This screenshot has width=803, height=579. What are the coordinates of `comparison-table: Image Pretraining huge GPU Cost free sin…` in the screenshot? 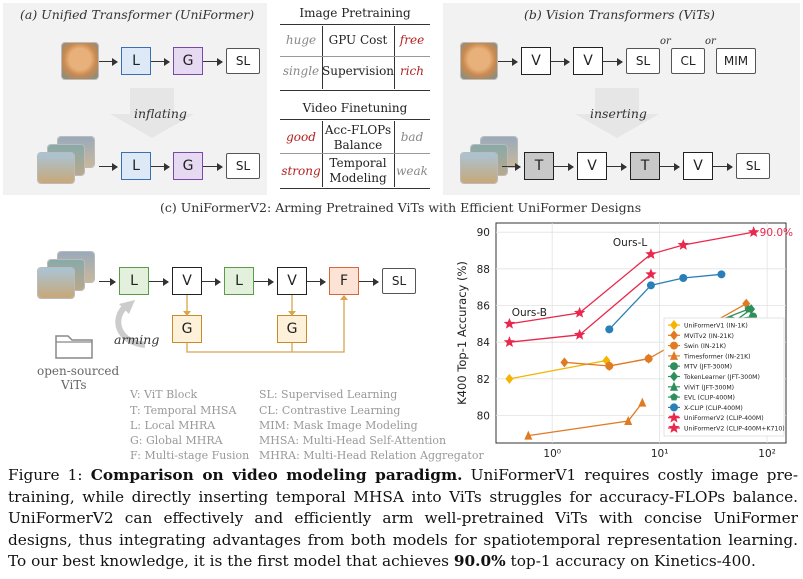 It's located at (355, 97).